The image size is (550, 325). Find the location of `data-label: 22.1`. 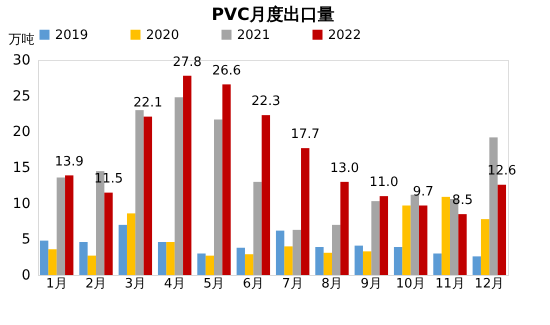

data-label: 22.1 is located at coordinates (147, 103).